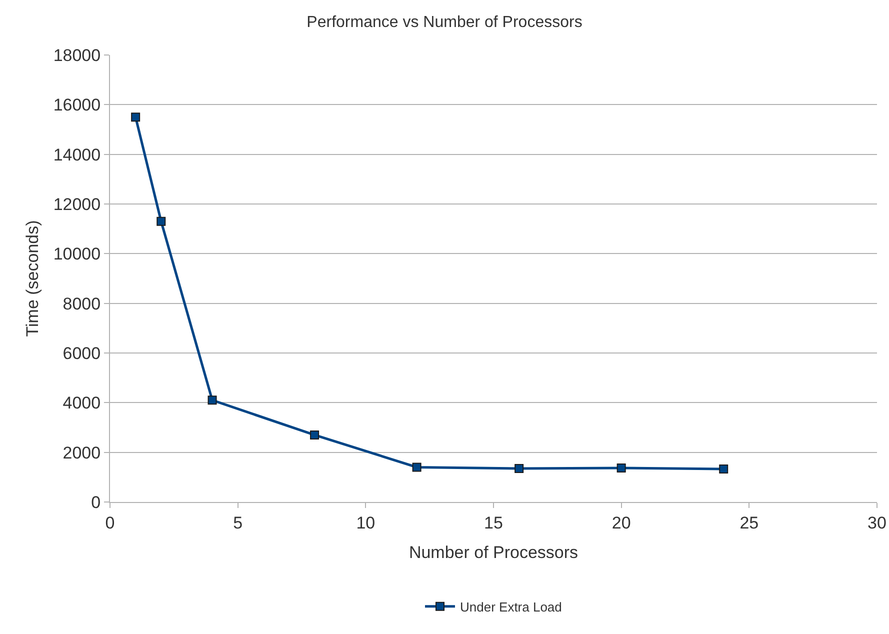 The width and height of the screenshot is (889, 634). Describe the element at coordinates (77, 254) in the screenshot. I see `y-tick-label: 10000` at that location.